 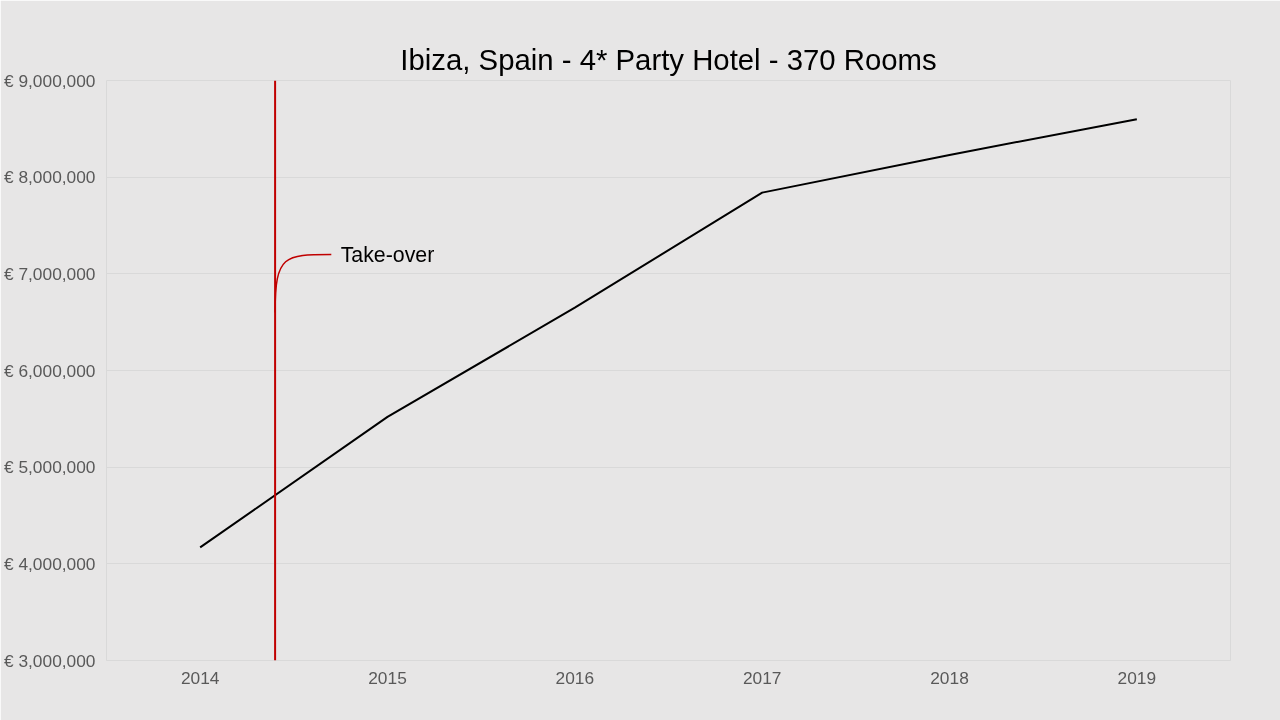 I want to click on y-tick-label: € 6,000,000, so click(x=49, y=370).